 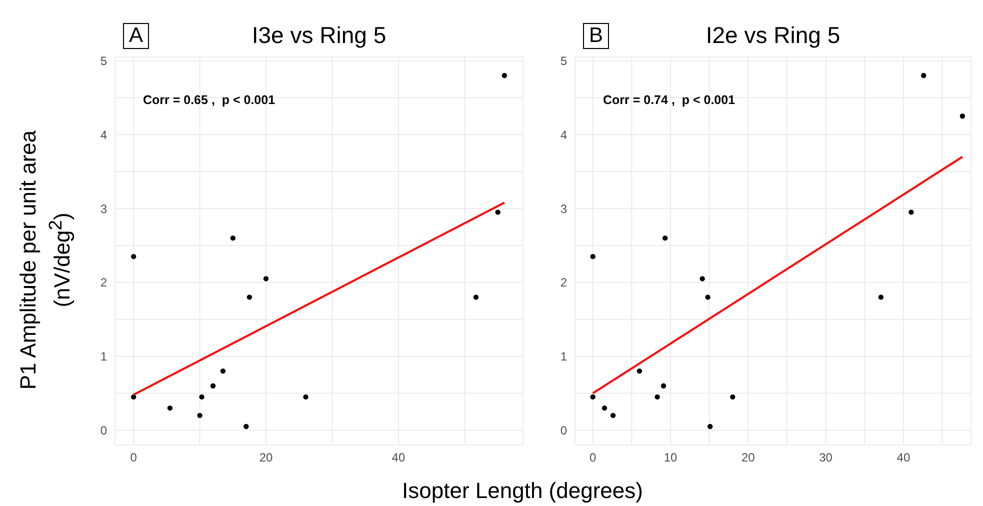 What do you see at coordinates (209, 100) in the screenshot?
I see `annotation: Corr = 0.65 , p < 0.001` at bounding box center [209, 100].